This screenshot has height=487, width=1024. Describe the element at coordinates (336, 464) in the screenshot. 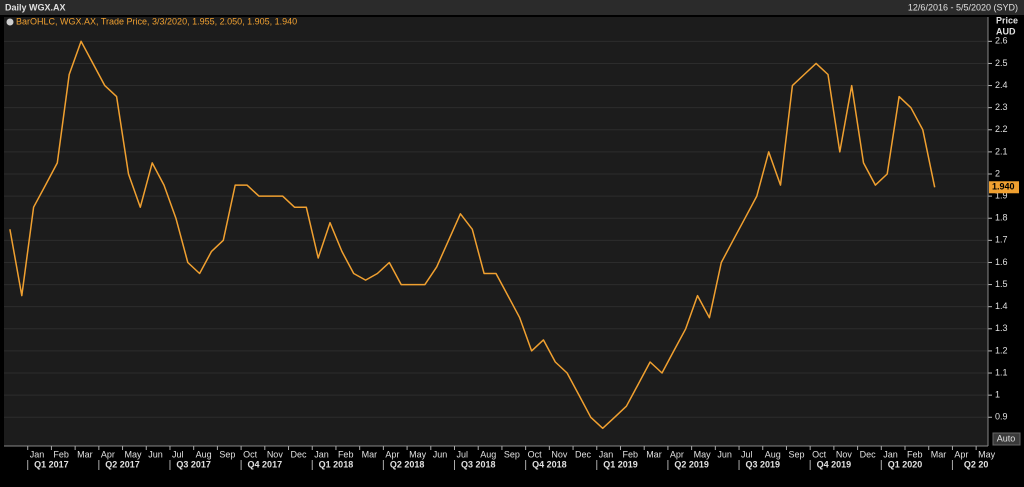

I see `quarter-label: Q1 2018` at that location.